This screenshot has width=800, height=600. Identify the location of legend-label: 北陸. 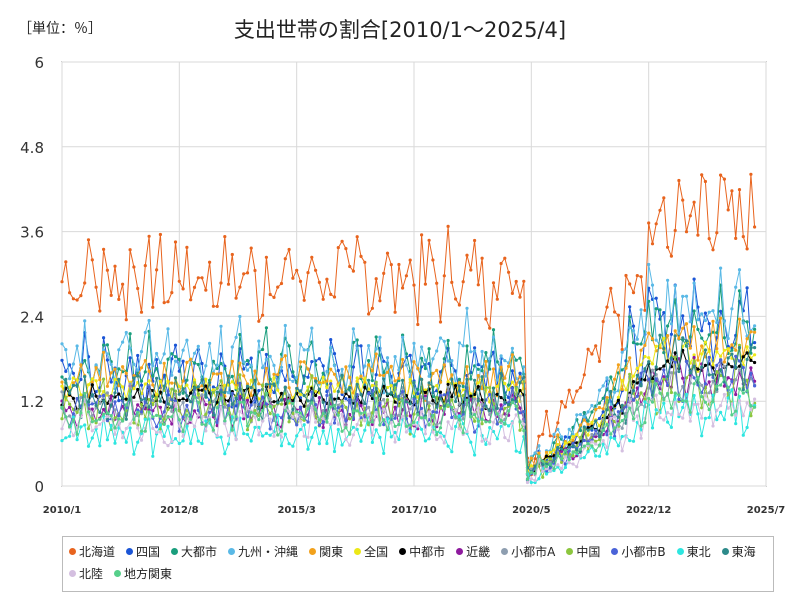
(91, 573).